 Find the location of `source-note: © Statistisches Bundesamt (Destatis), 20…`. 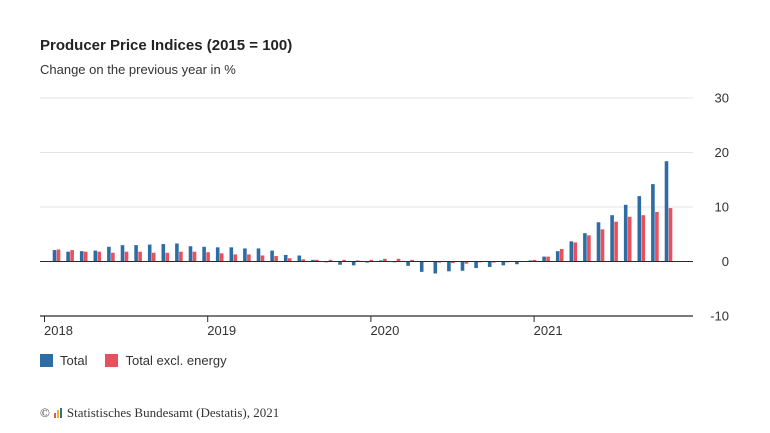

source-note: © Statistisches Bundesamt (Destatis), 20… is located at coordinates (159, 413).